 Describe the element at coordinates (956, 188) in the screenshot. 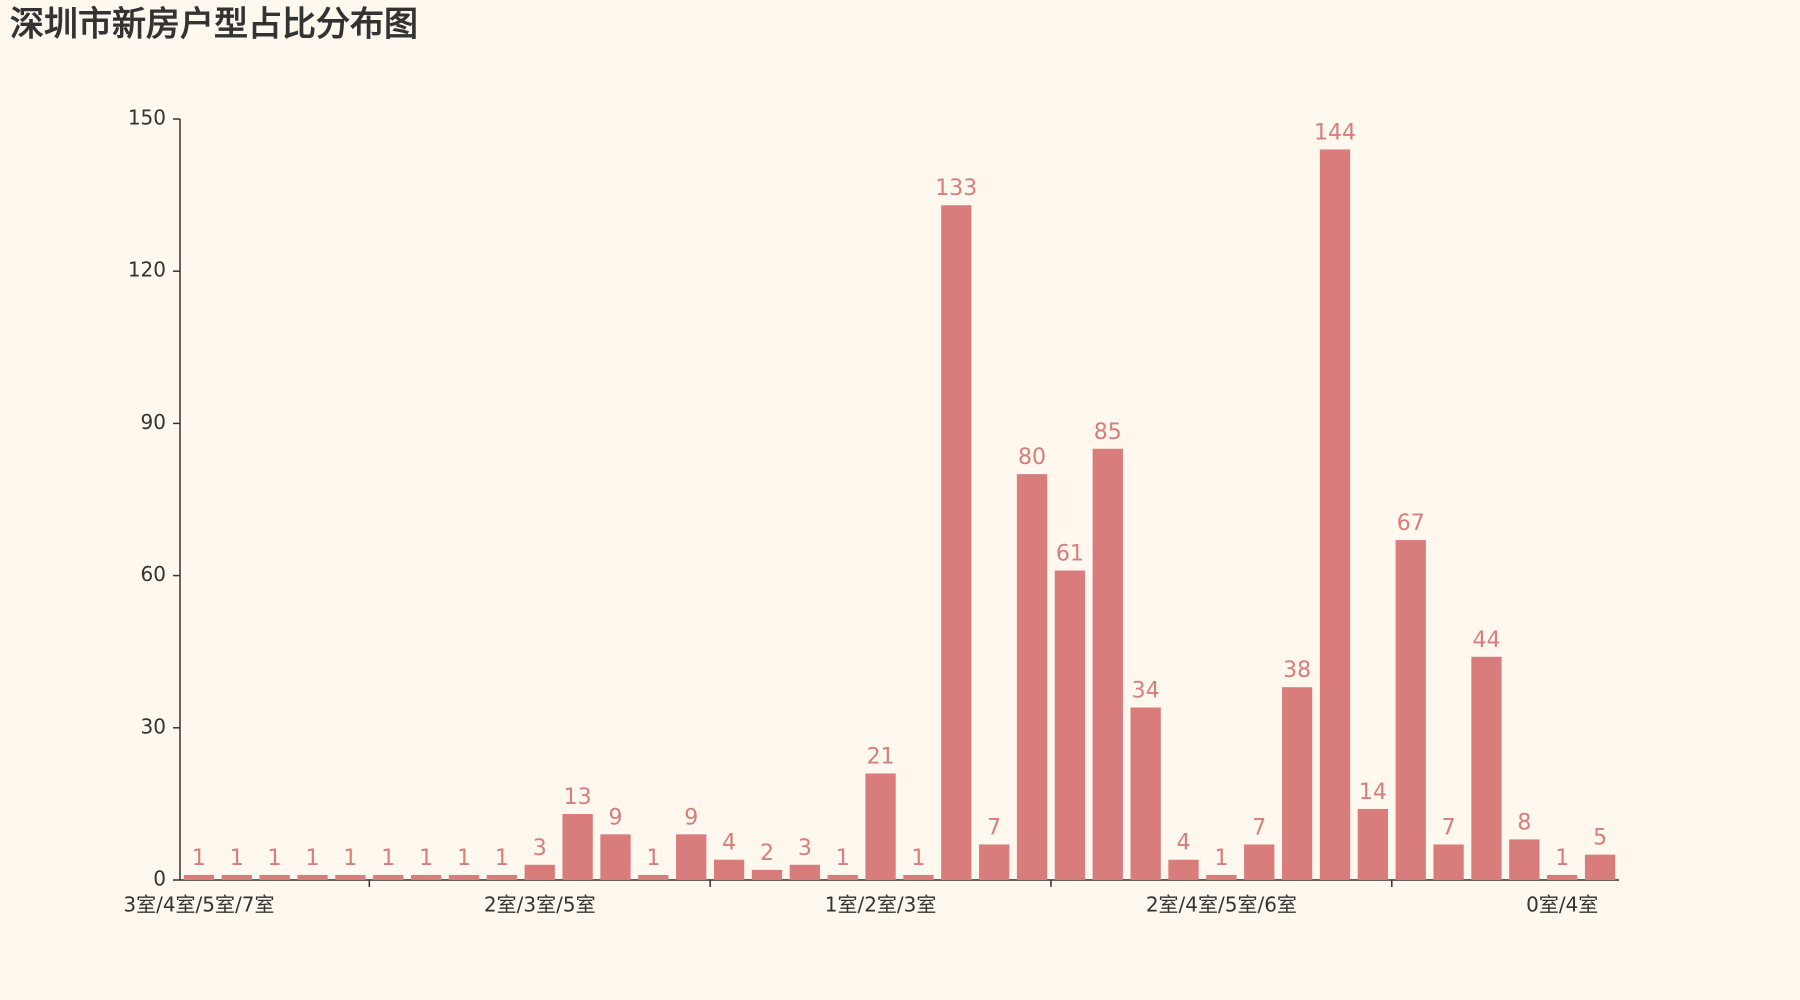

I see `value-label: 133` at that location.